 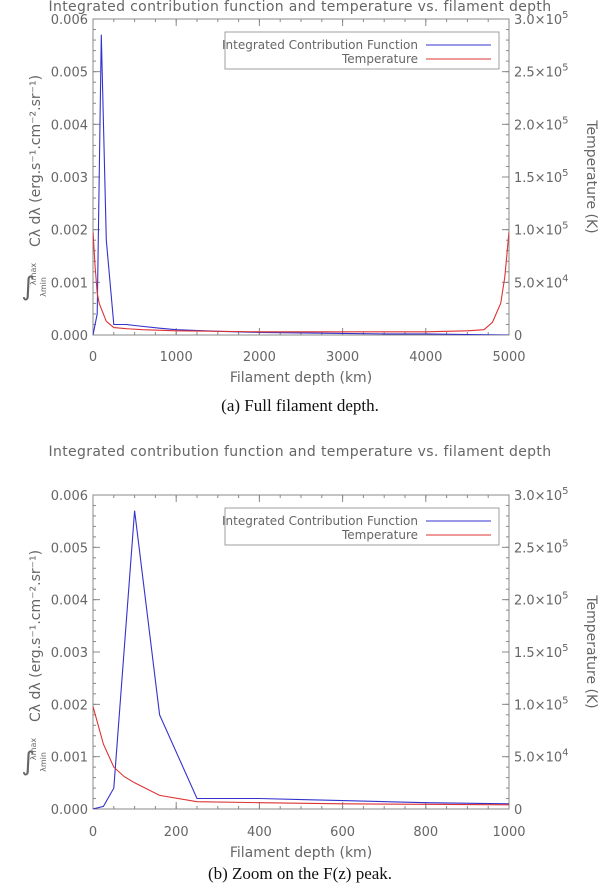 What do you see at coordinates (259, 357) in the screenshot?
I see `x-tick-label: 2000` at bounding box center [259, 357].